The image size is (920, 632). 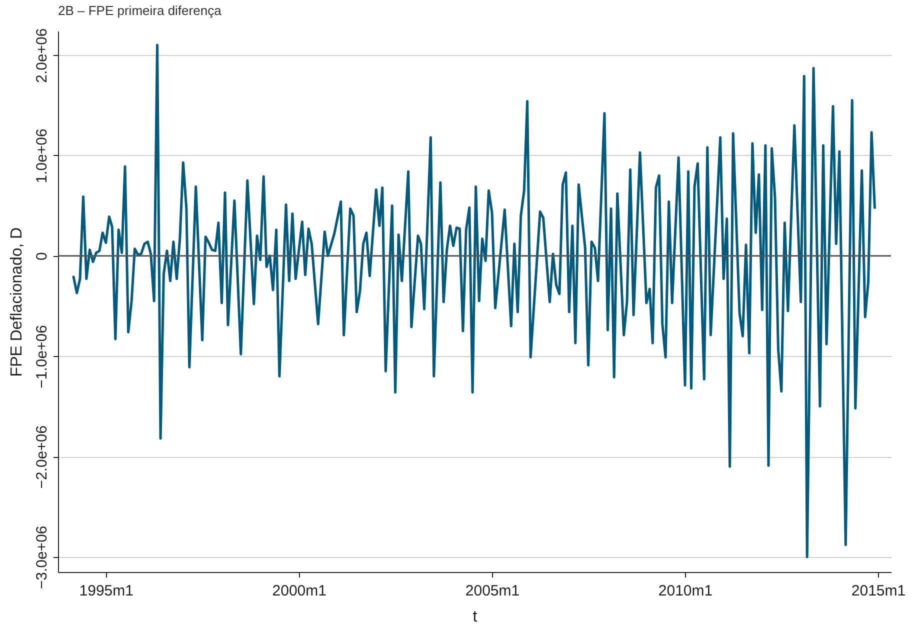 I want to click on x-tick-label: 2005m1, so click(x=492, y=591).